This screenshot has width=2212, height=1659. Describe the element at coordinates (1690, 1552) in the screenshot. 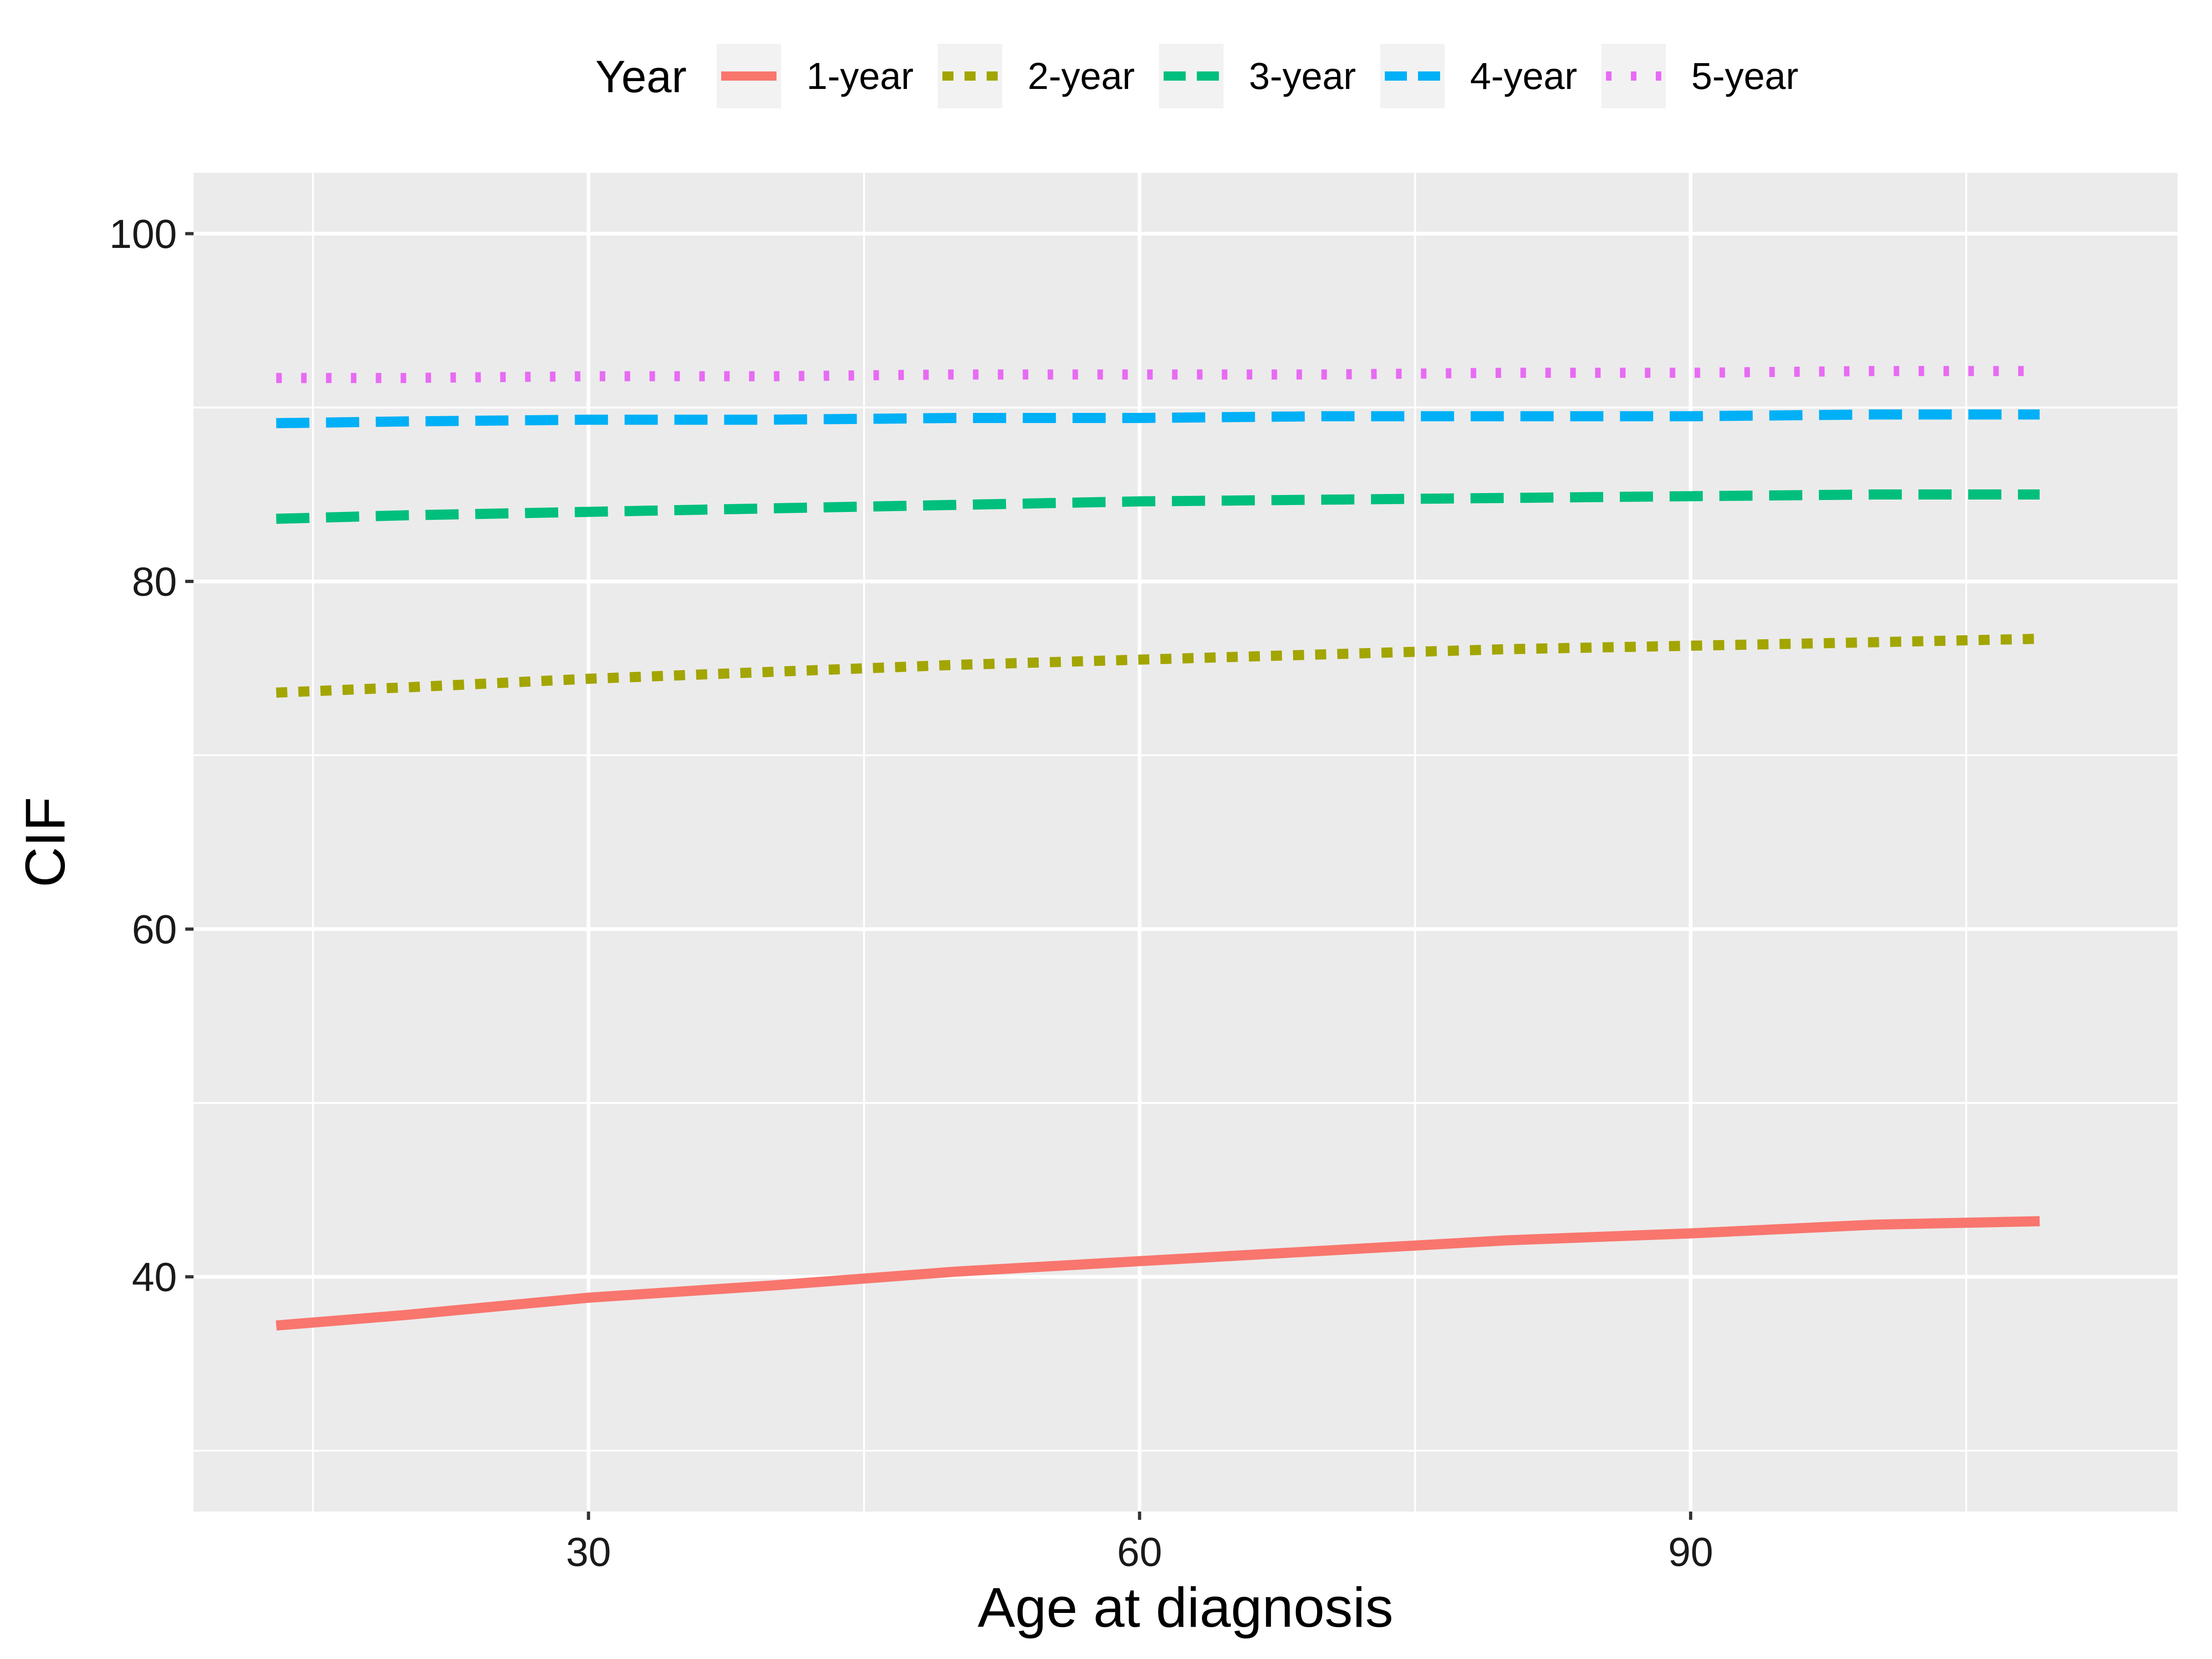

I see `x-tick-label: 90` at that location.